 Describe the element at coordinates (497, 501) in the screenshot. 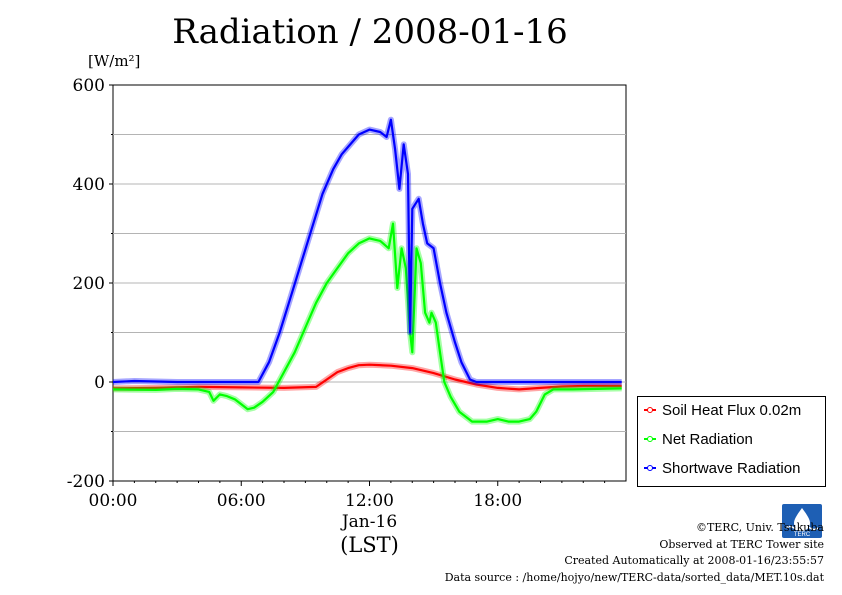

I see `x-tick-label: 18:00` at that location.